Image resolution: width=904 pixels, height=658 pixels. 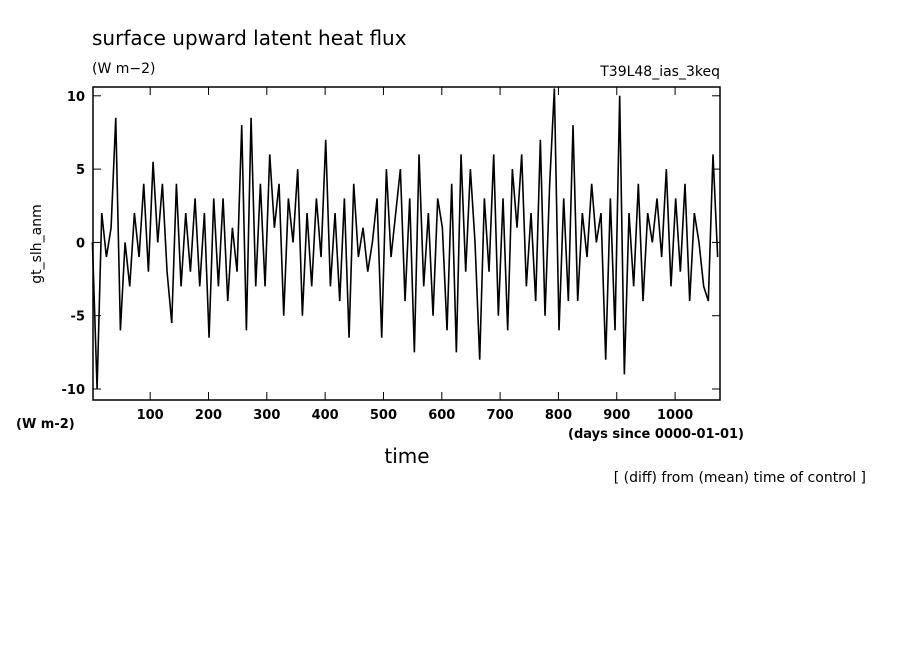 I want to click on x-units: (days since 0000-01-01), so click(x=656, y=434).